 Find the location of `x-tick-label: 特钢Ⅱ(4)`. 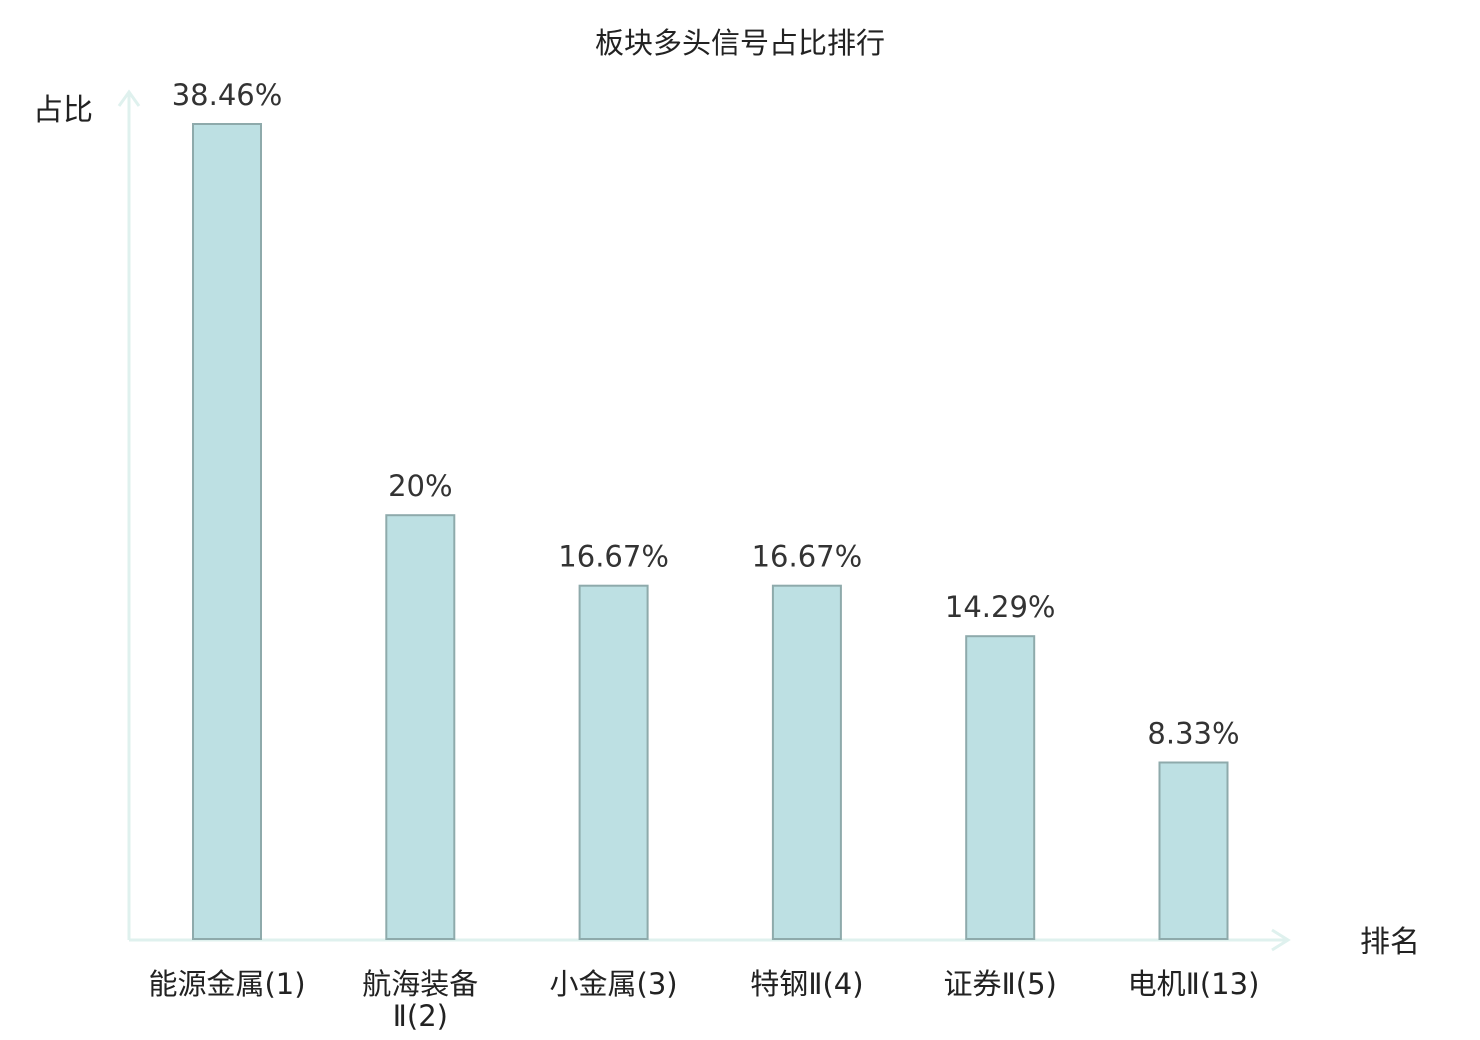

x-tick-label: 特钢Ⅱ(4) is located at coordinates (806, 984).